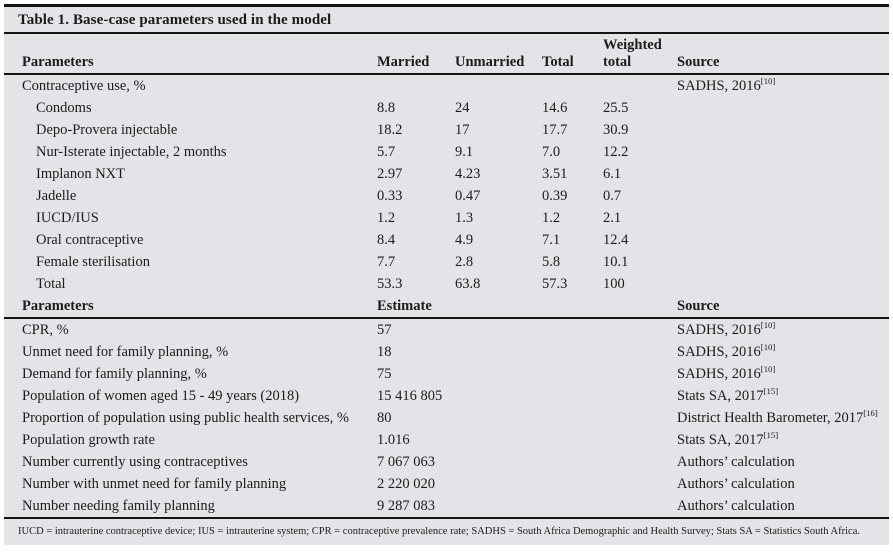 This screenshot has width=893, height=553. What do you see at coordinates (406, 484) in the screenshot?
I see `cell-estimate: 2 220 020` at bounding box center [406, 484].